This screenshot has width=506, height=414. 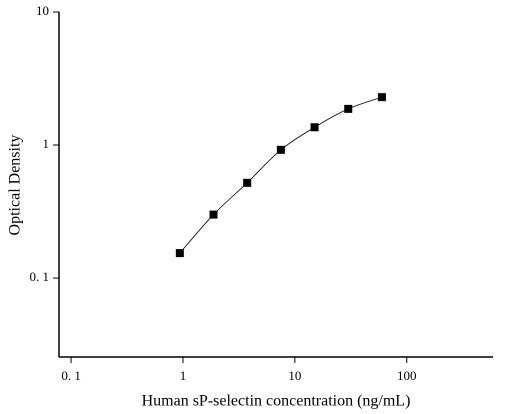 What do you see at coordinates (71, 375) in the screenshot?
I see `x-tick-label: 0. 1` at bounding box center [71, 375].